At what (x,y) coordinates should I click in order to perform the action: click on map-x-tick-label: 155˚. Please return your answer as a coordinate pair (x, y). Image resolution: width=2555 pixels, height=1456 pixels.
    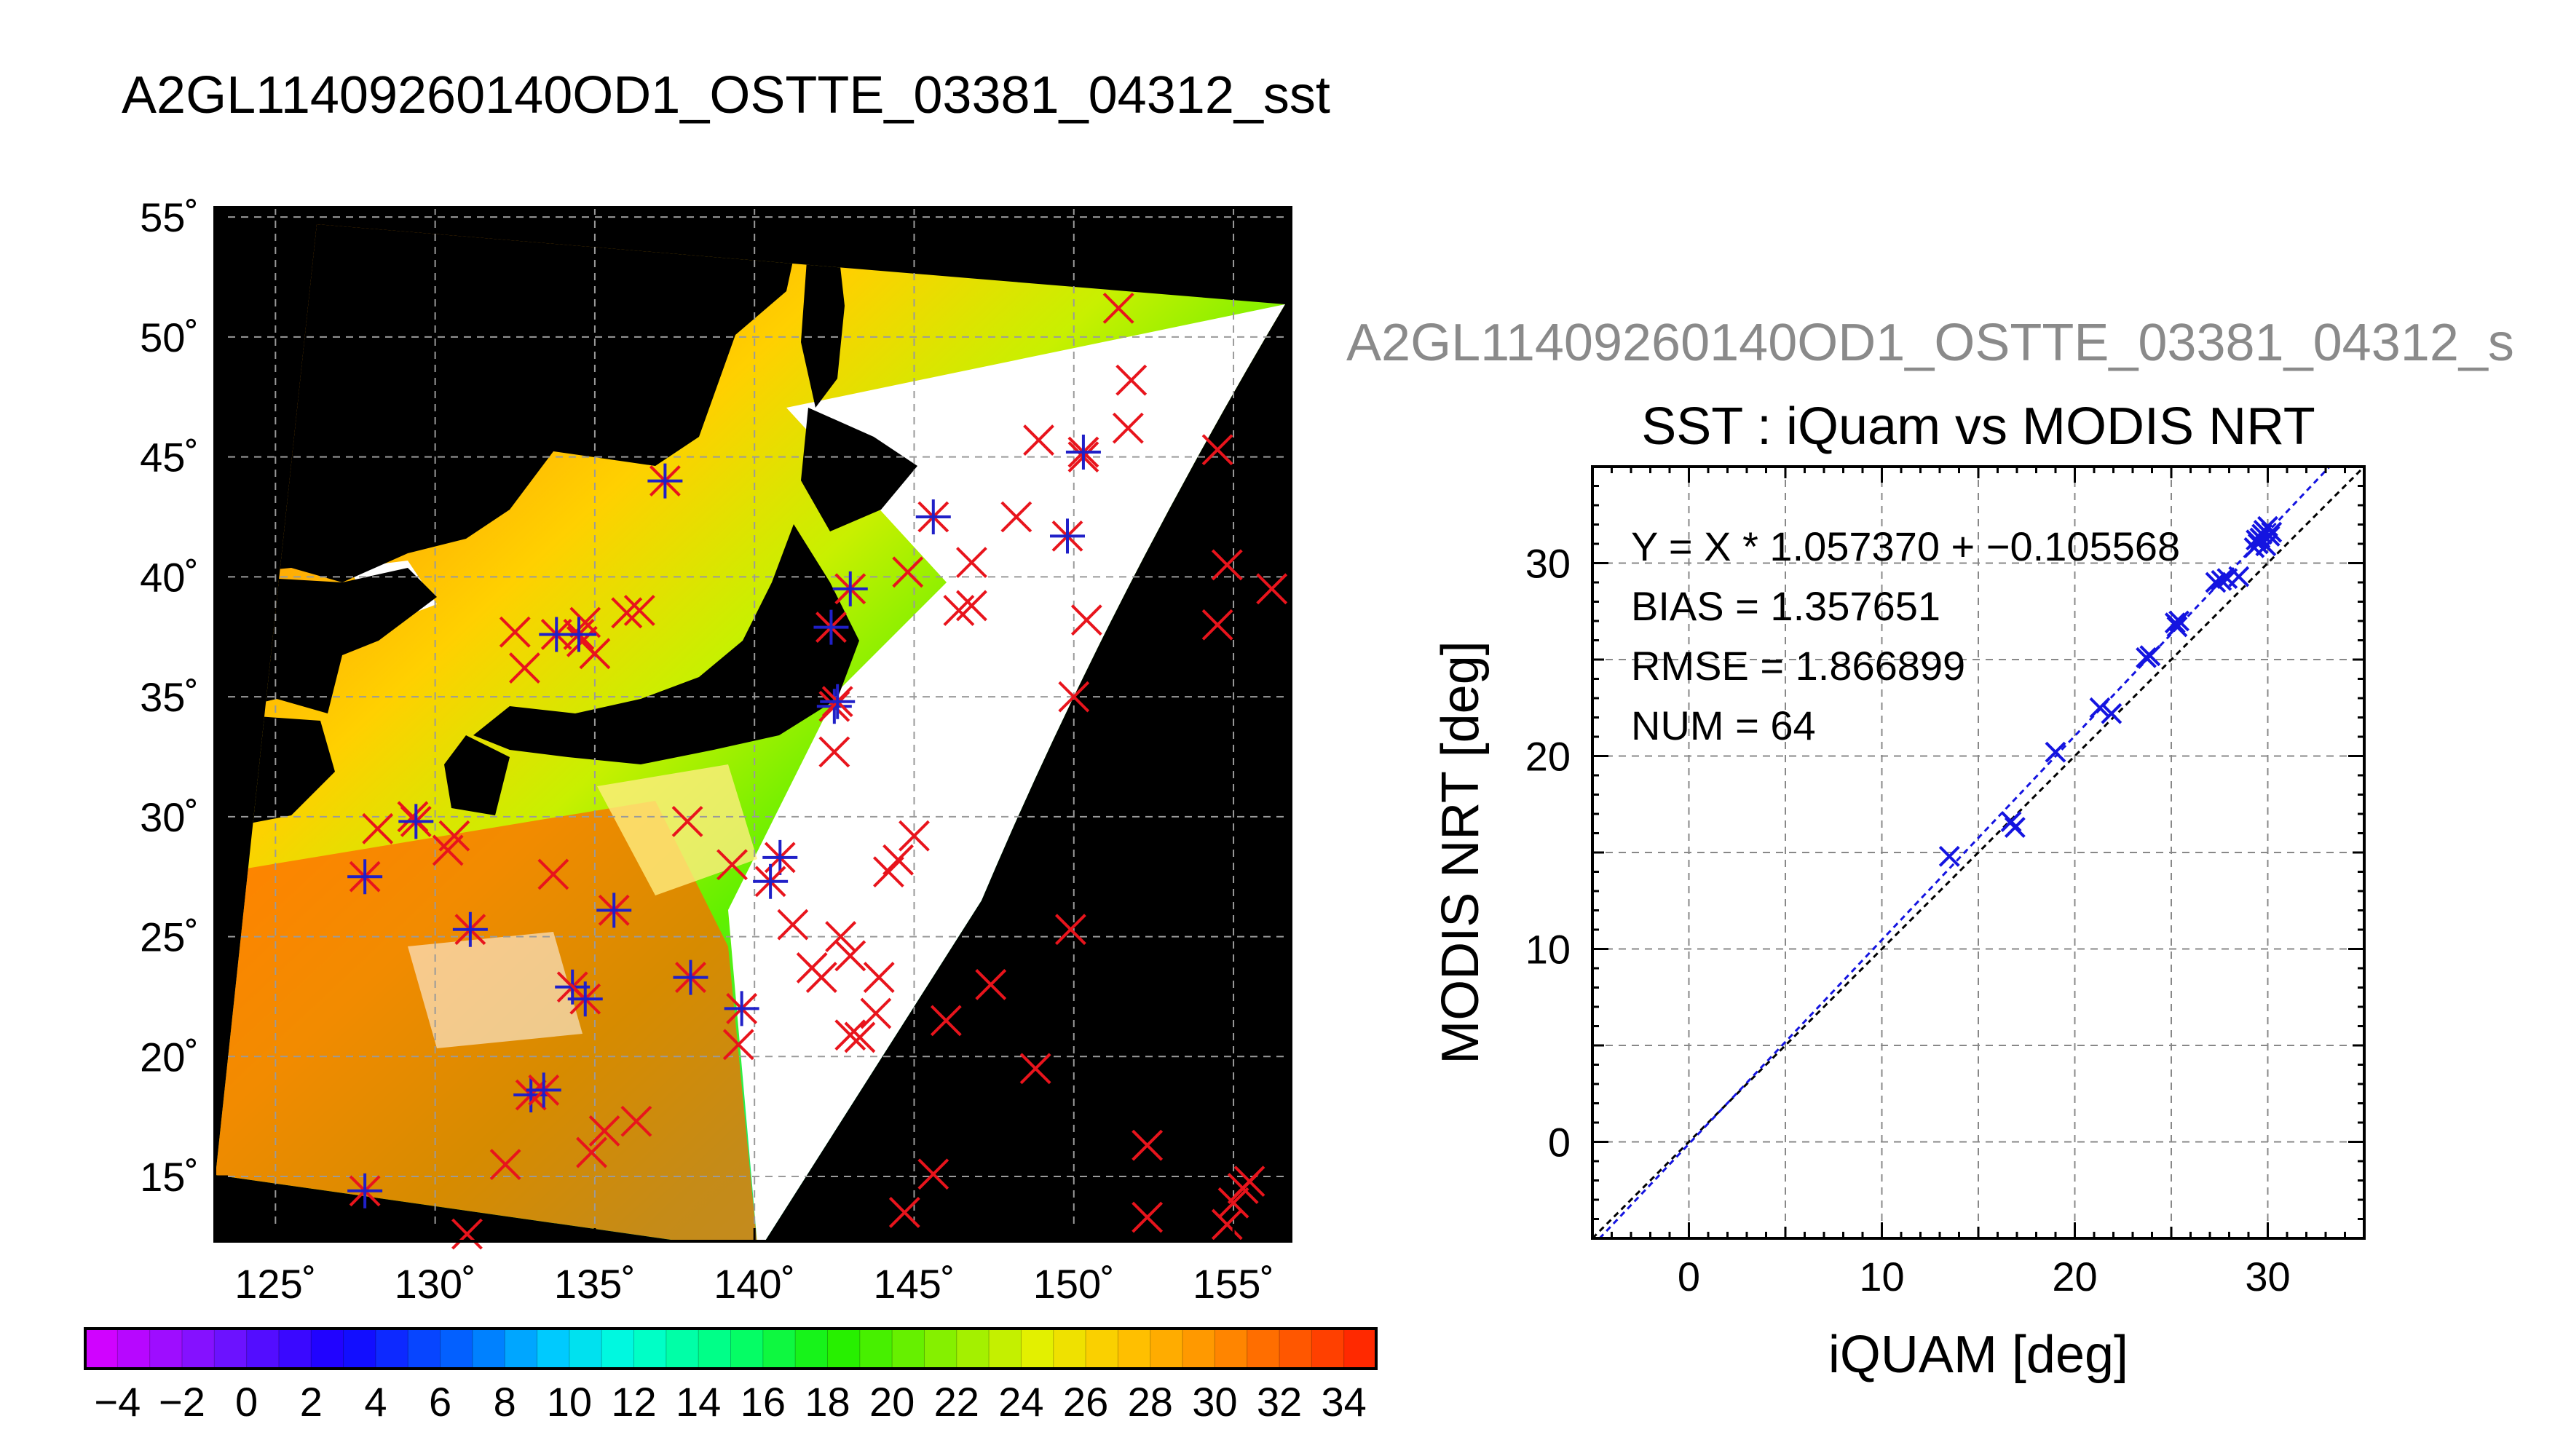
    Looking at the image, I should click on (1233, 1284).